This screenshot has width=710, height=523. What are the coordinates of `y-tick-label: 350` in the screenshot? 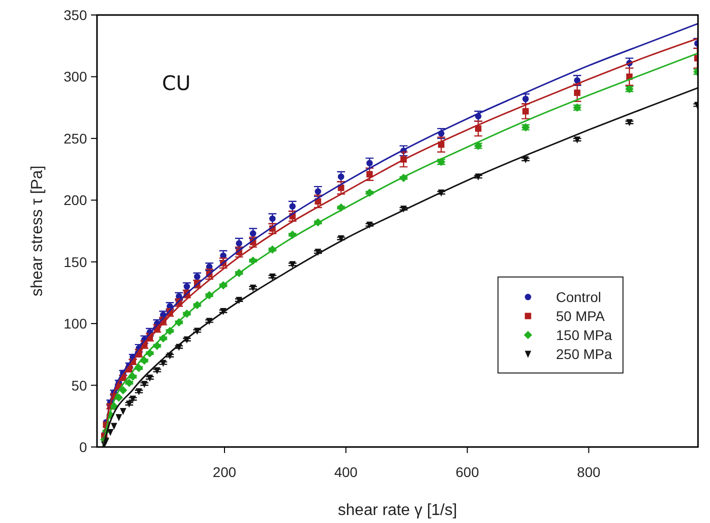 It's located at (76, 15).